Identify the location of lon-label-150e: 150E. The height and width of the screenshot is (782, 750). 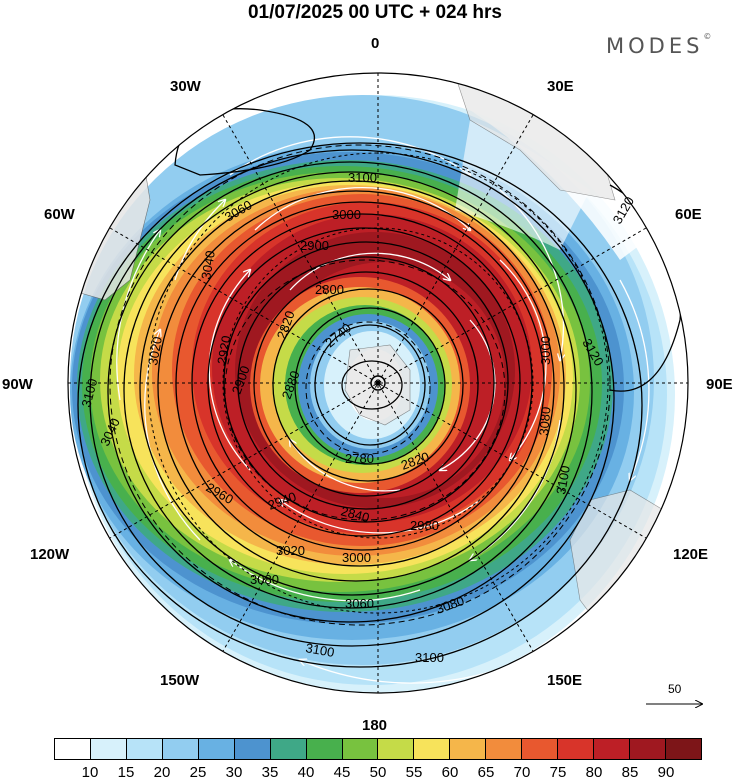
(565, 680).